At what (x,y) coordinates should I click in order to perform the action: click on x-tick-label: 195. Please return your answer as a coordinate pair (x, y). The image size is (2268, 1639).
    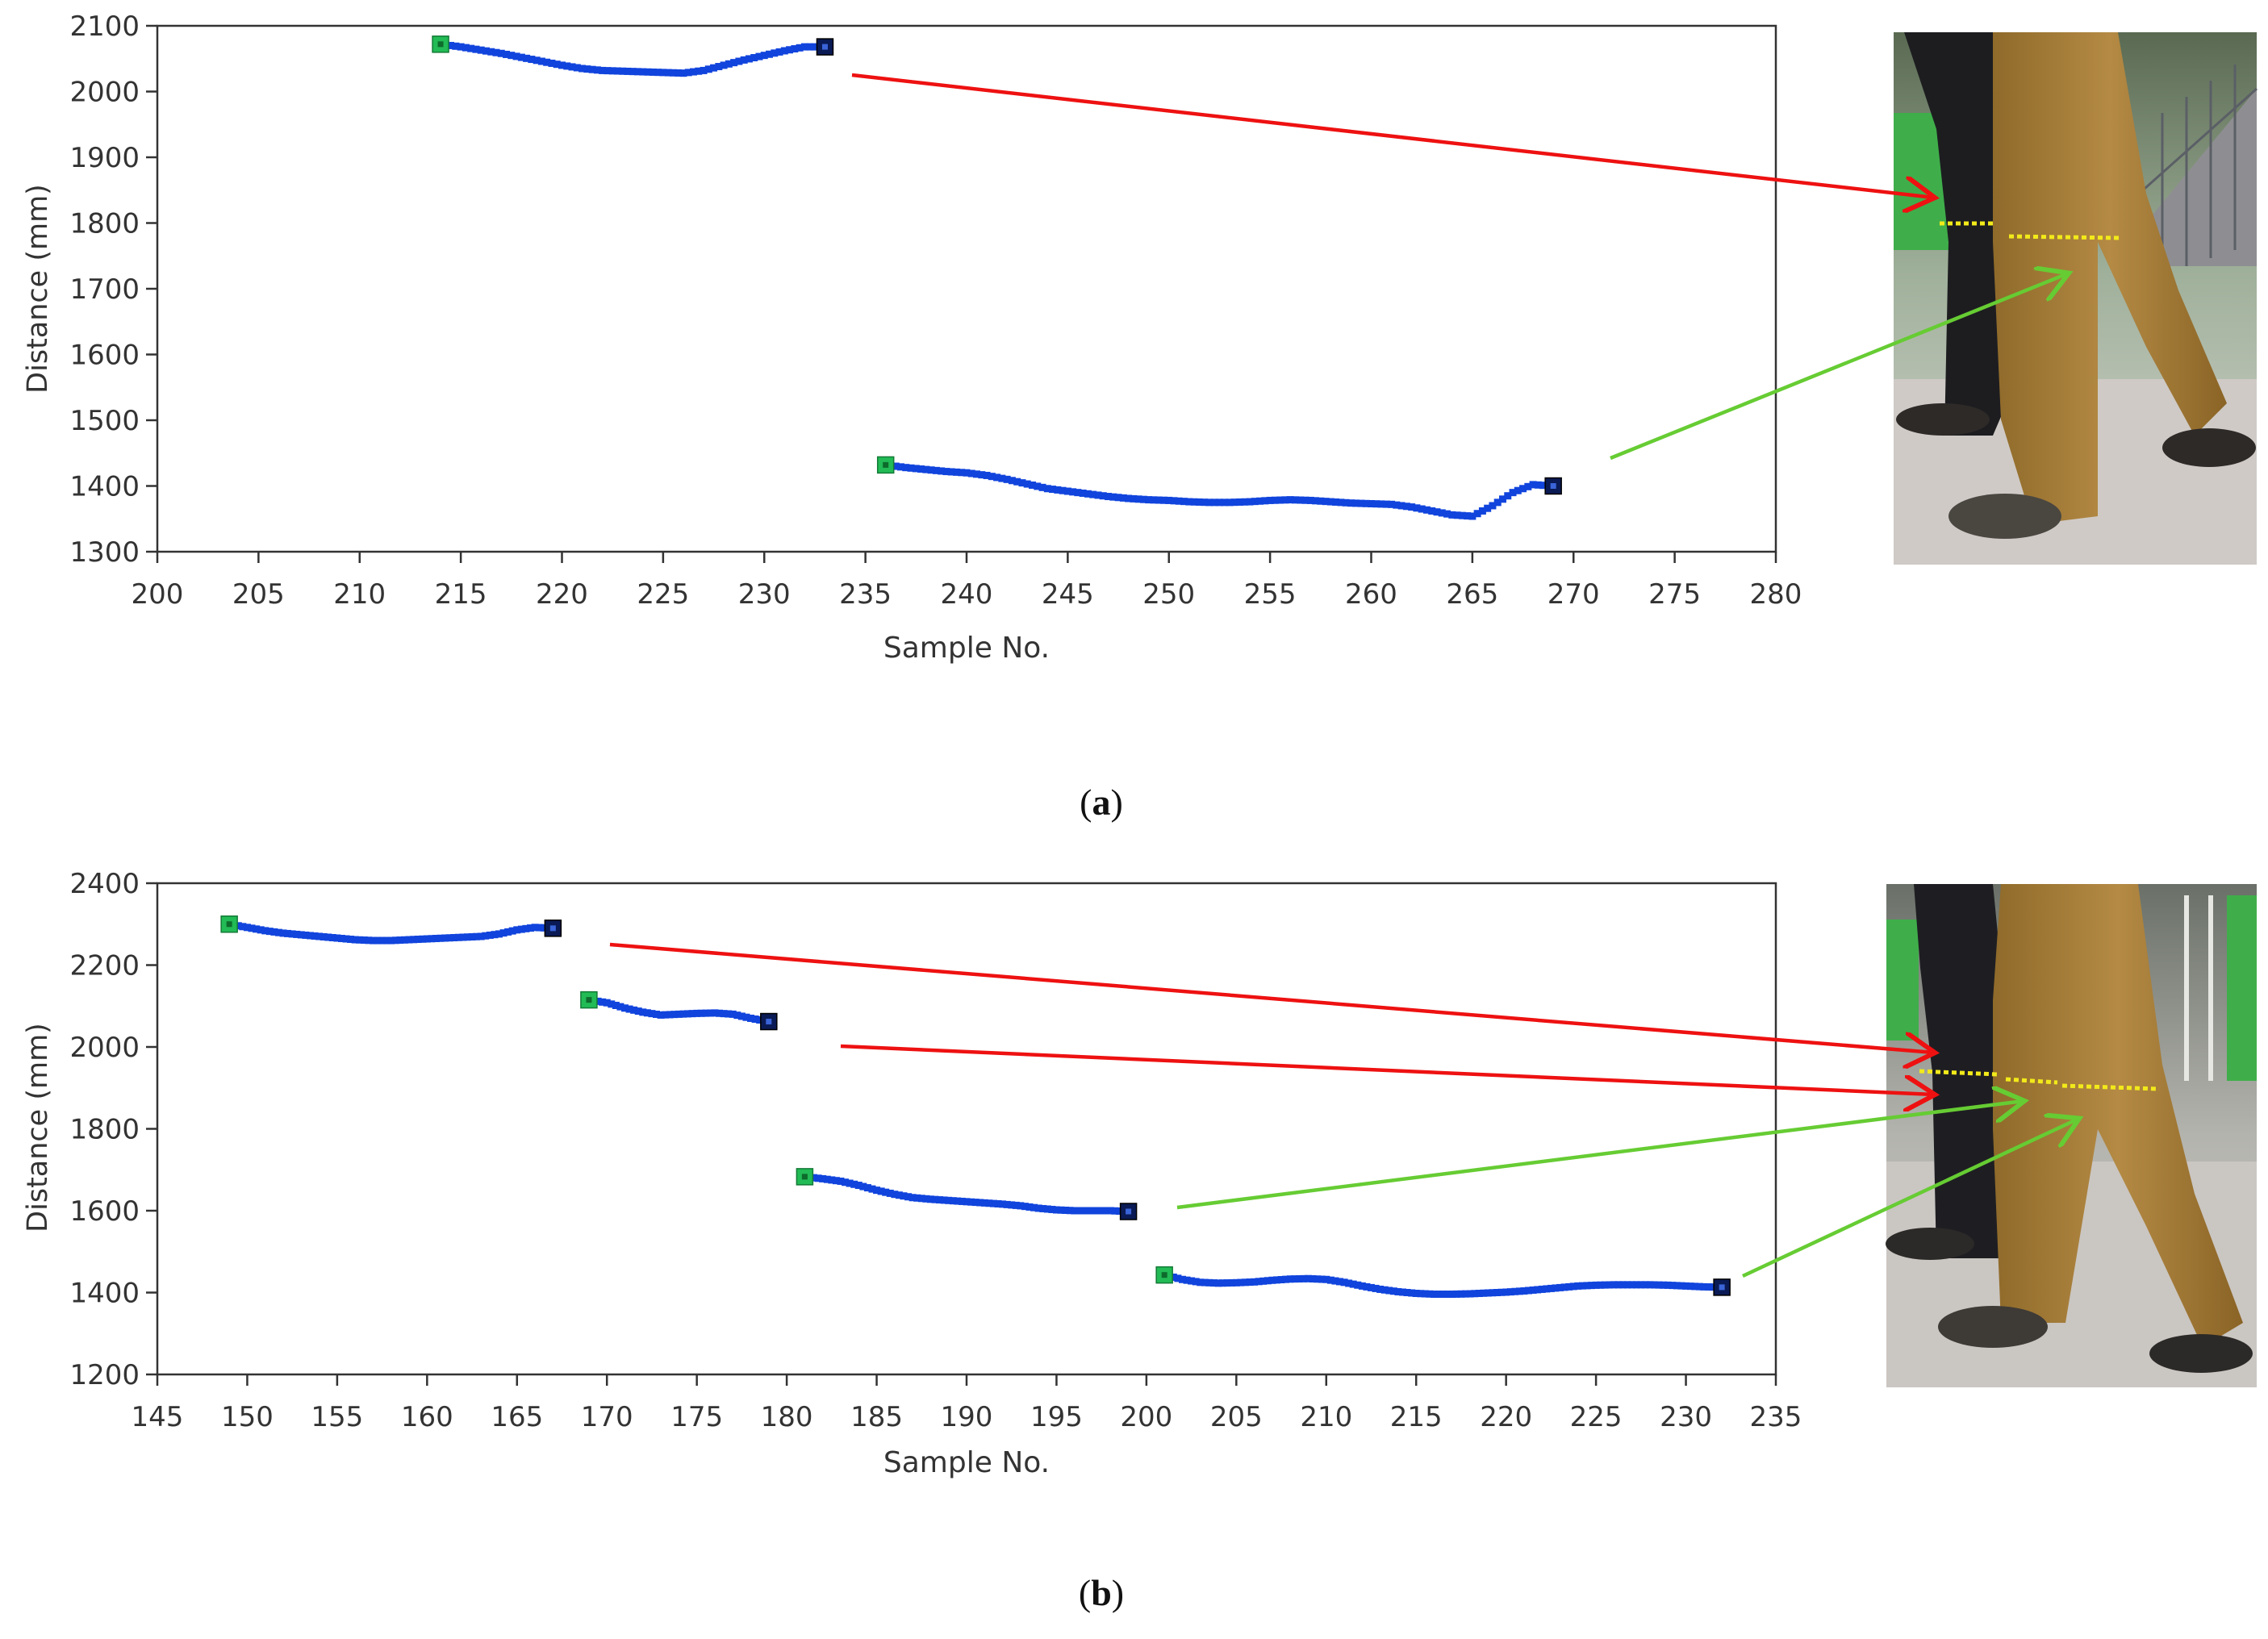
    Looking at the image, I should click on (1056, 1417).